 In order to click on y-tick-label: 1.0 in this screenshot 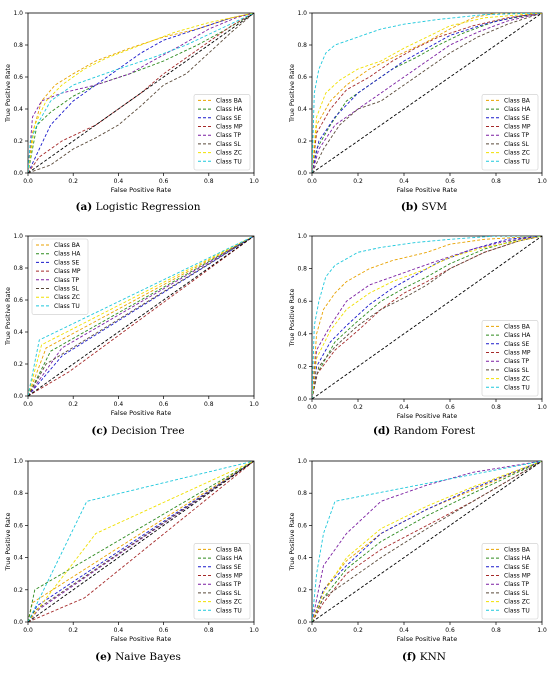, I will do `click(302, 236)`.